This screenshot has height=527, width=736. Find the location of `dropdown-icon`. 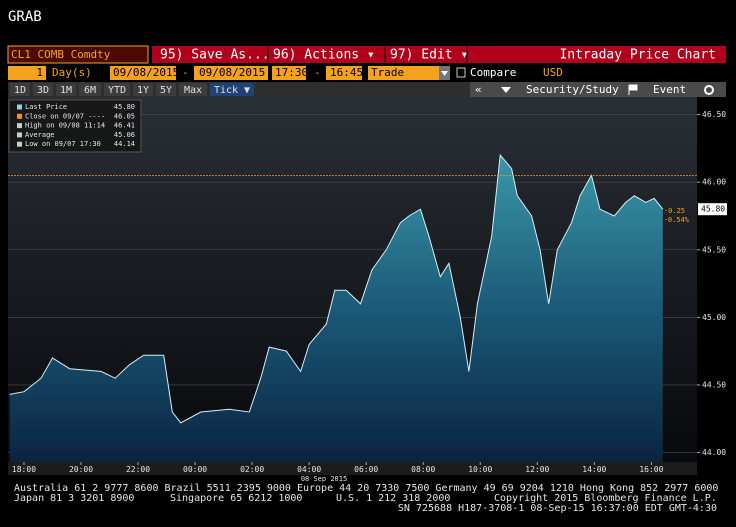

dropdown-icon is located at coordinates (506, 90).